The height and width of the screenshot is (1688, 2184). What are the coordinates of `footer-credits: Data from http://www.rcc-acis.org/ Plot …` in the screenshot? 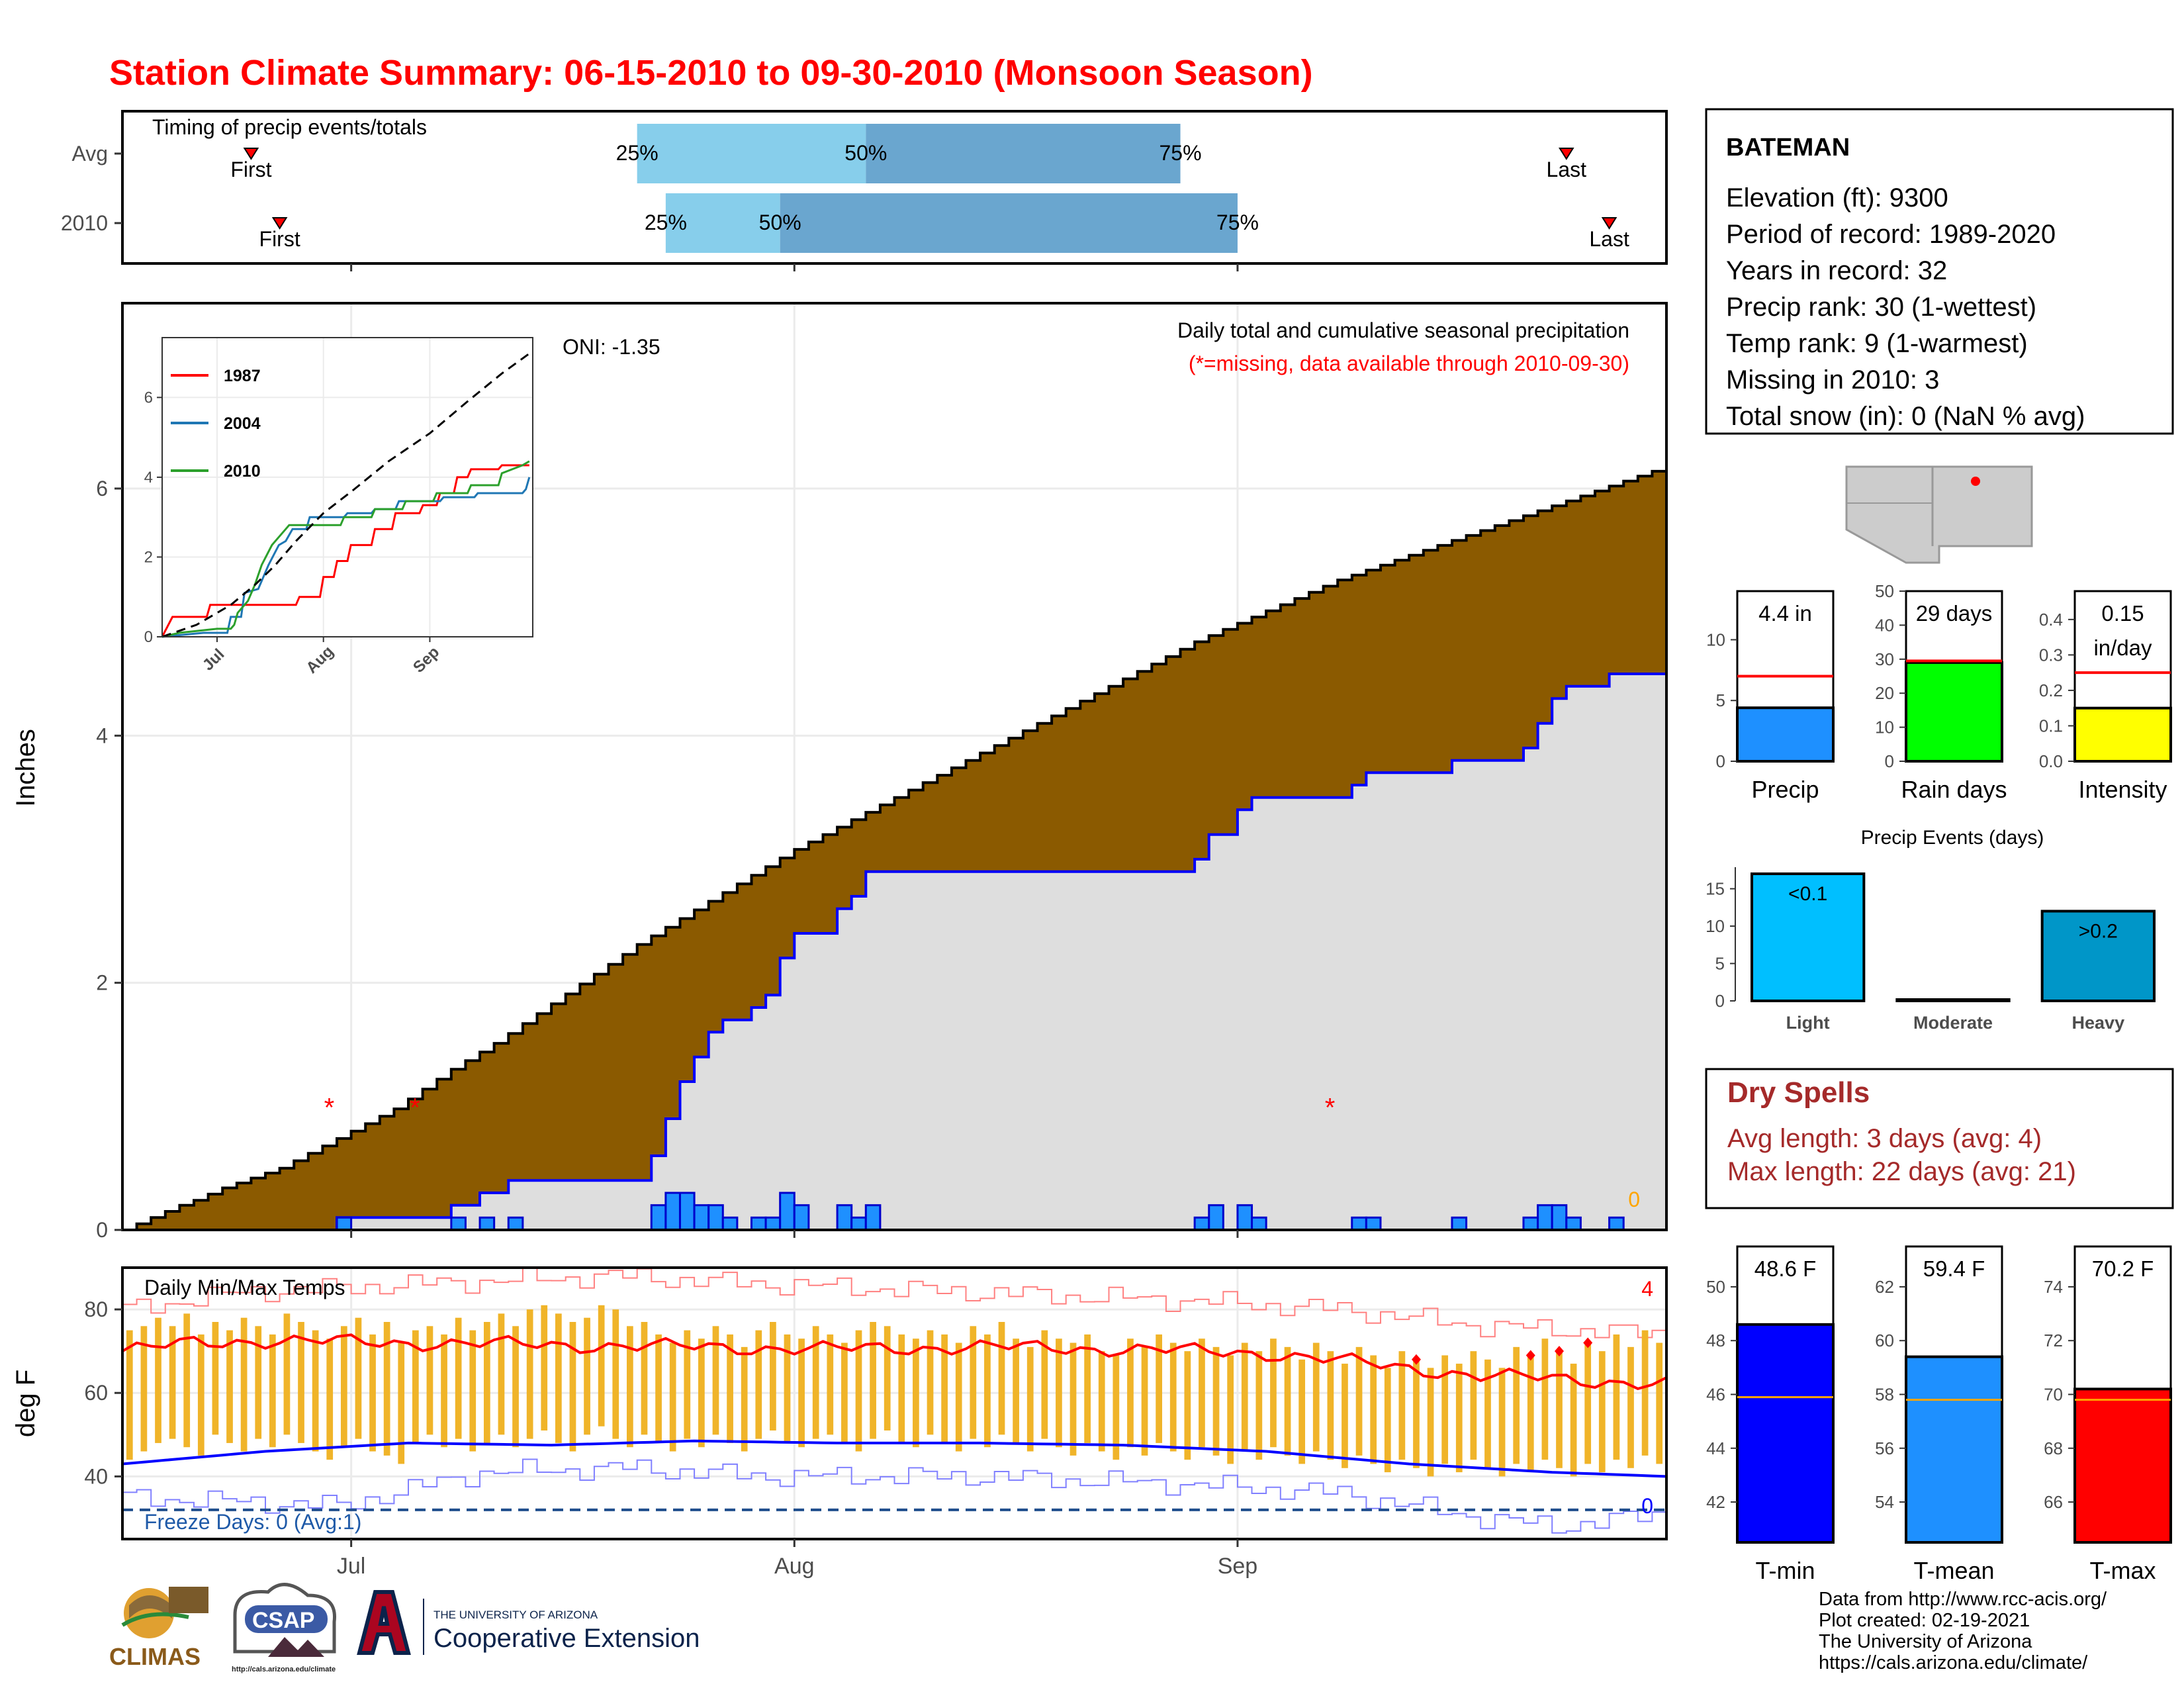 It's located at (1963, 1631).